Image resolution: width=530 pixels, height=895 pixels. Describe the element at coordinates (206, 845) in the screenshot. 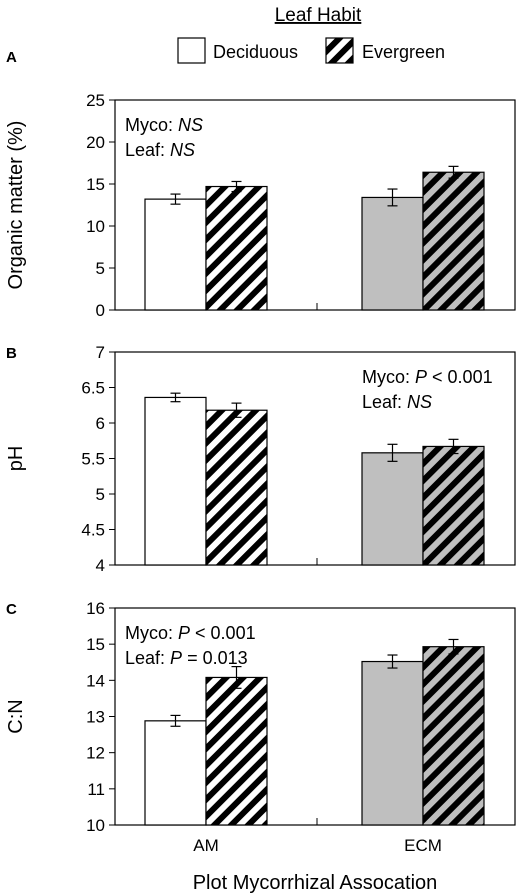

I see `x-tick-label: AM` at that location.